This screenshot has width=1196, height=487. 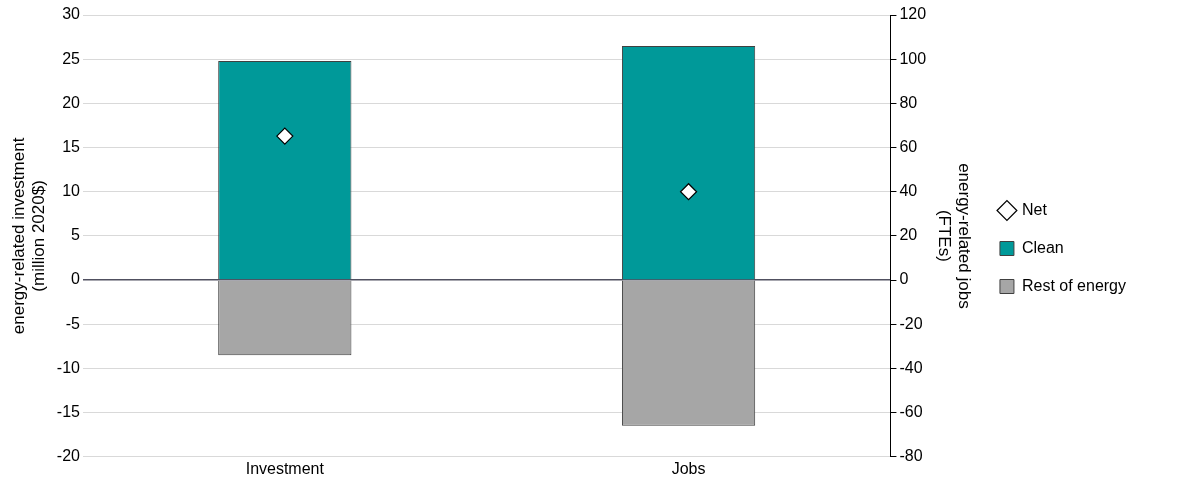 I want to click on y2-tick-label: -40, so click(x=911, y=367).